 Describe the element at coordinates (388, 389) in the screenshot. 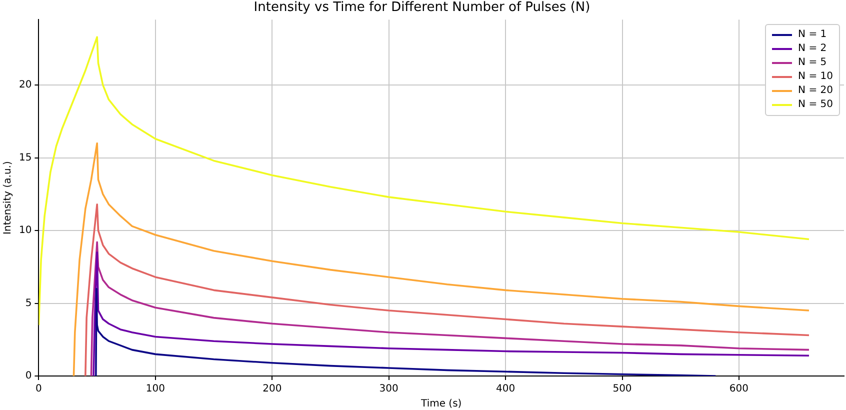

I see `x-tick-label: 300` at that location.